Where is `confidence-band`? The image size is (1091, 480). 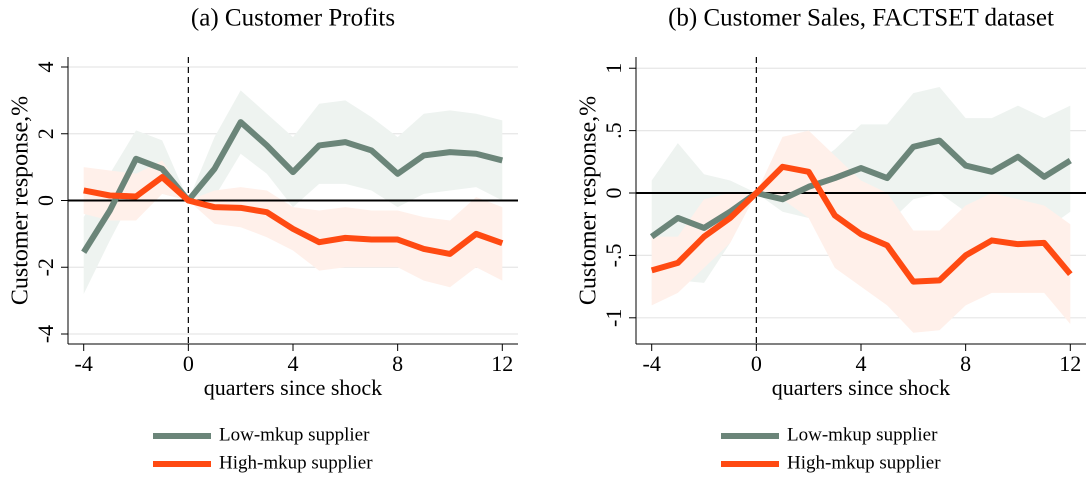
confidence-band is located at coordinates (293, 224).